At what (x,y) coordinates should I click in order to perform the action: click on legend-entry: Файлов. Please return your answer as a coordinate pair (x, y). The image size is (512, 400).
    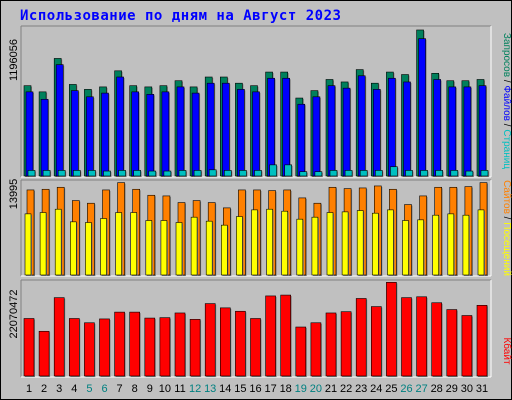
    Looking at the image, I should click on (506, 103).